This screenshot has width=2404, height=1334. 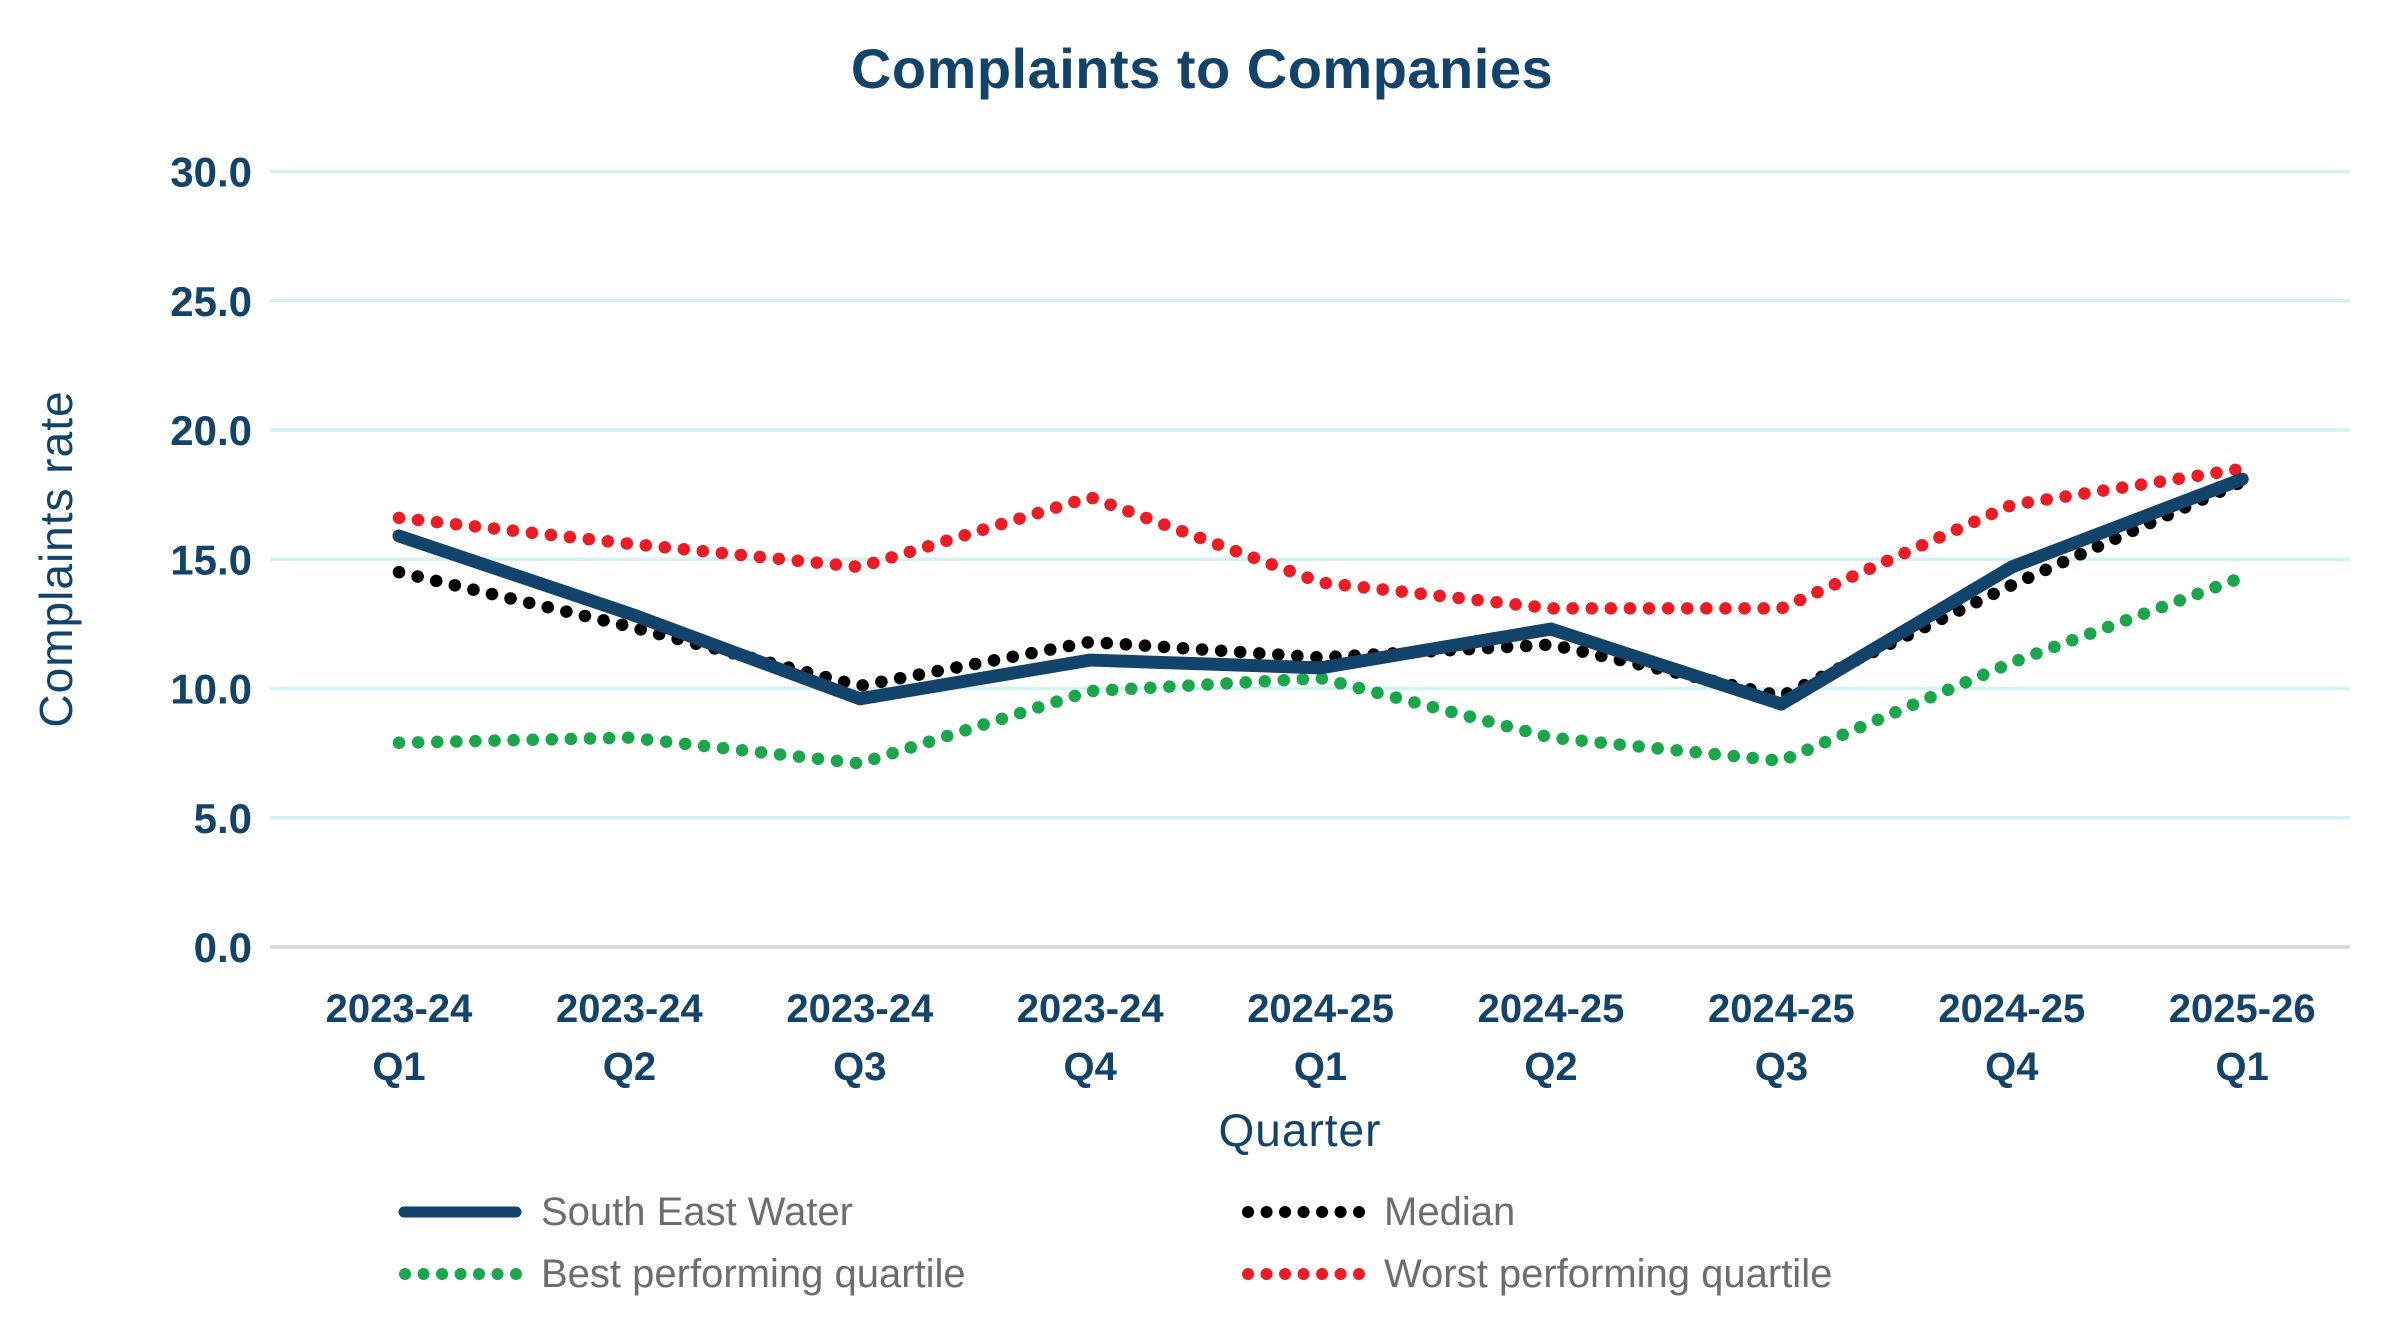 I want to click on legend-item-south-east-water: South East Water, so click(x=818, y=1212).